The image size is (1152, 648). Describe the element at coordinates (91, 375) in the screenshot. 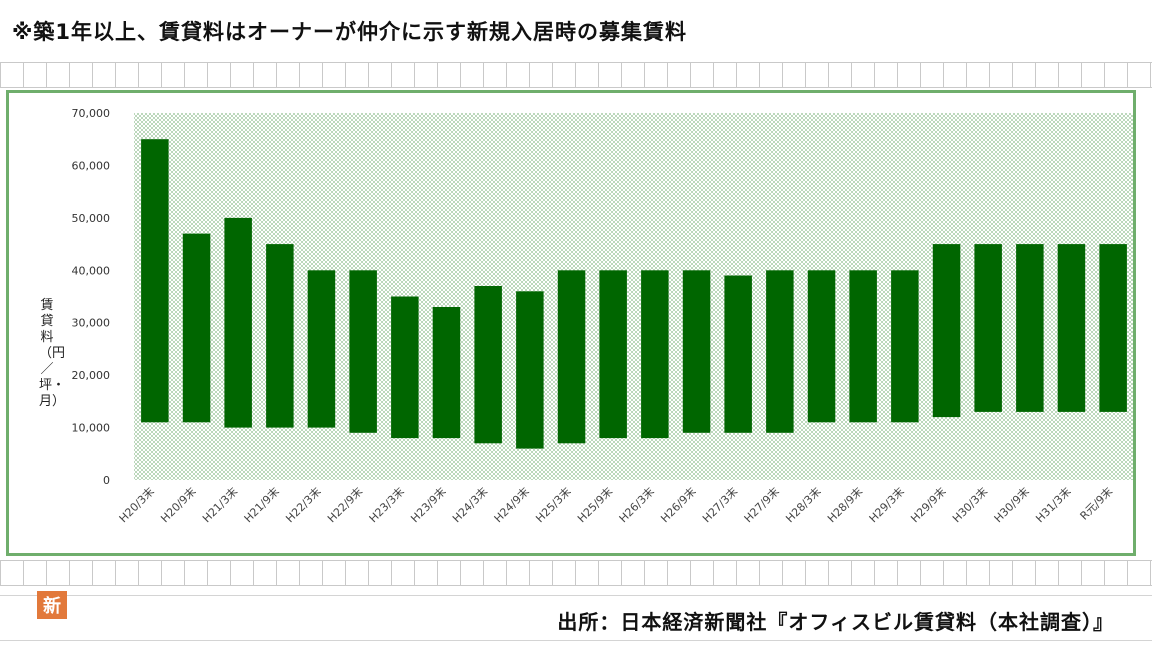

I see `y-tick-label: 20,000` at that location.